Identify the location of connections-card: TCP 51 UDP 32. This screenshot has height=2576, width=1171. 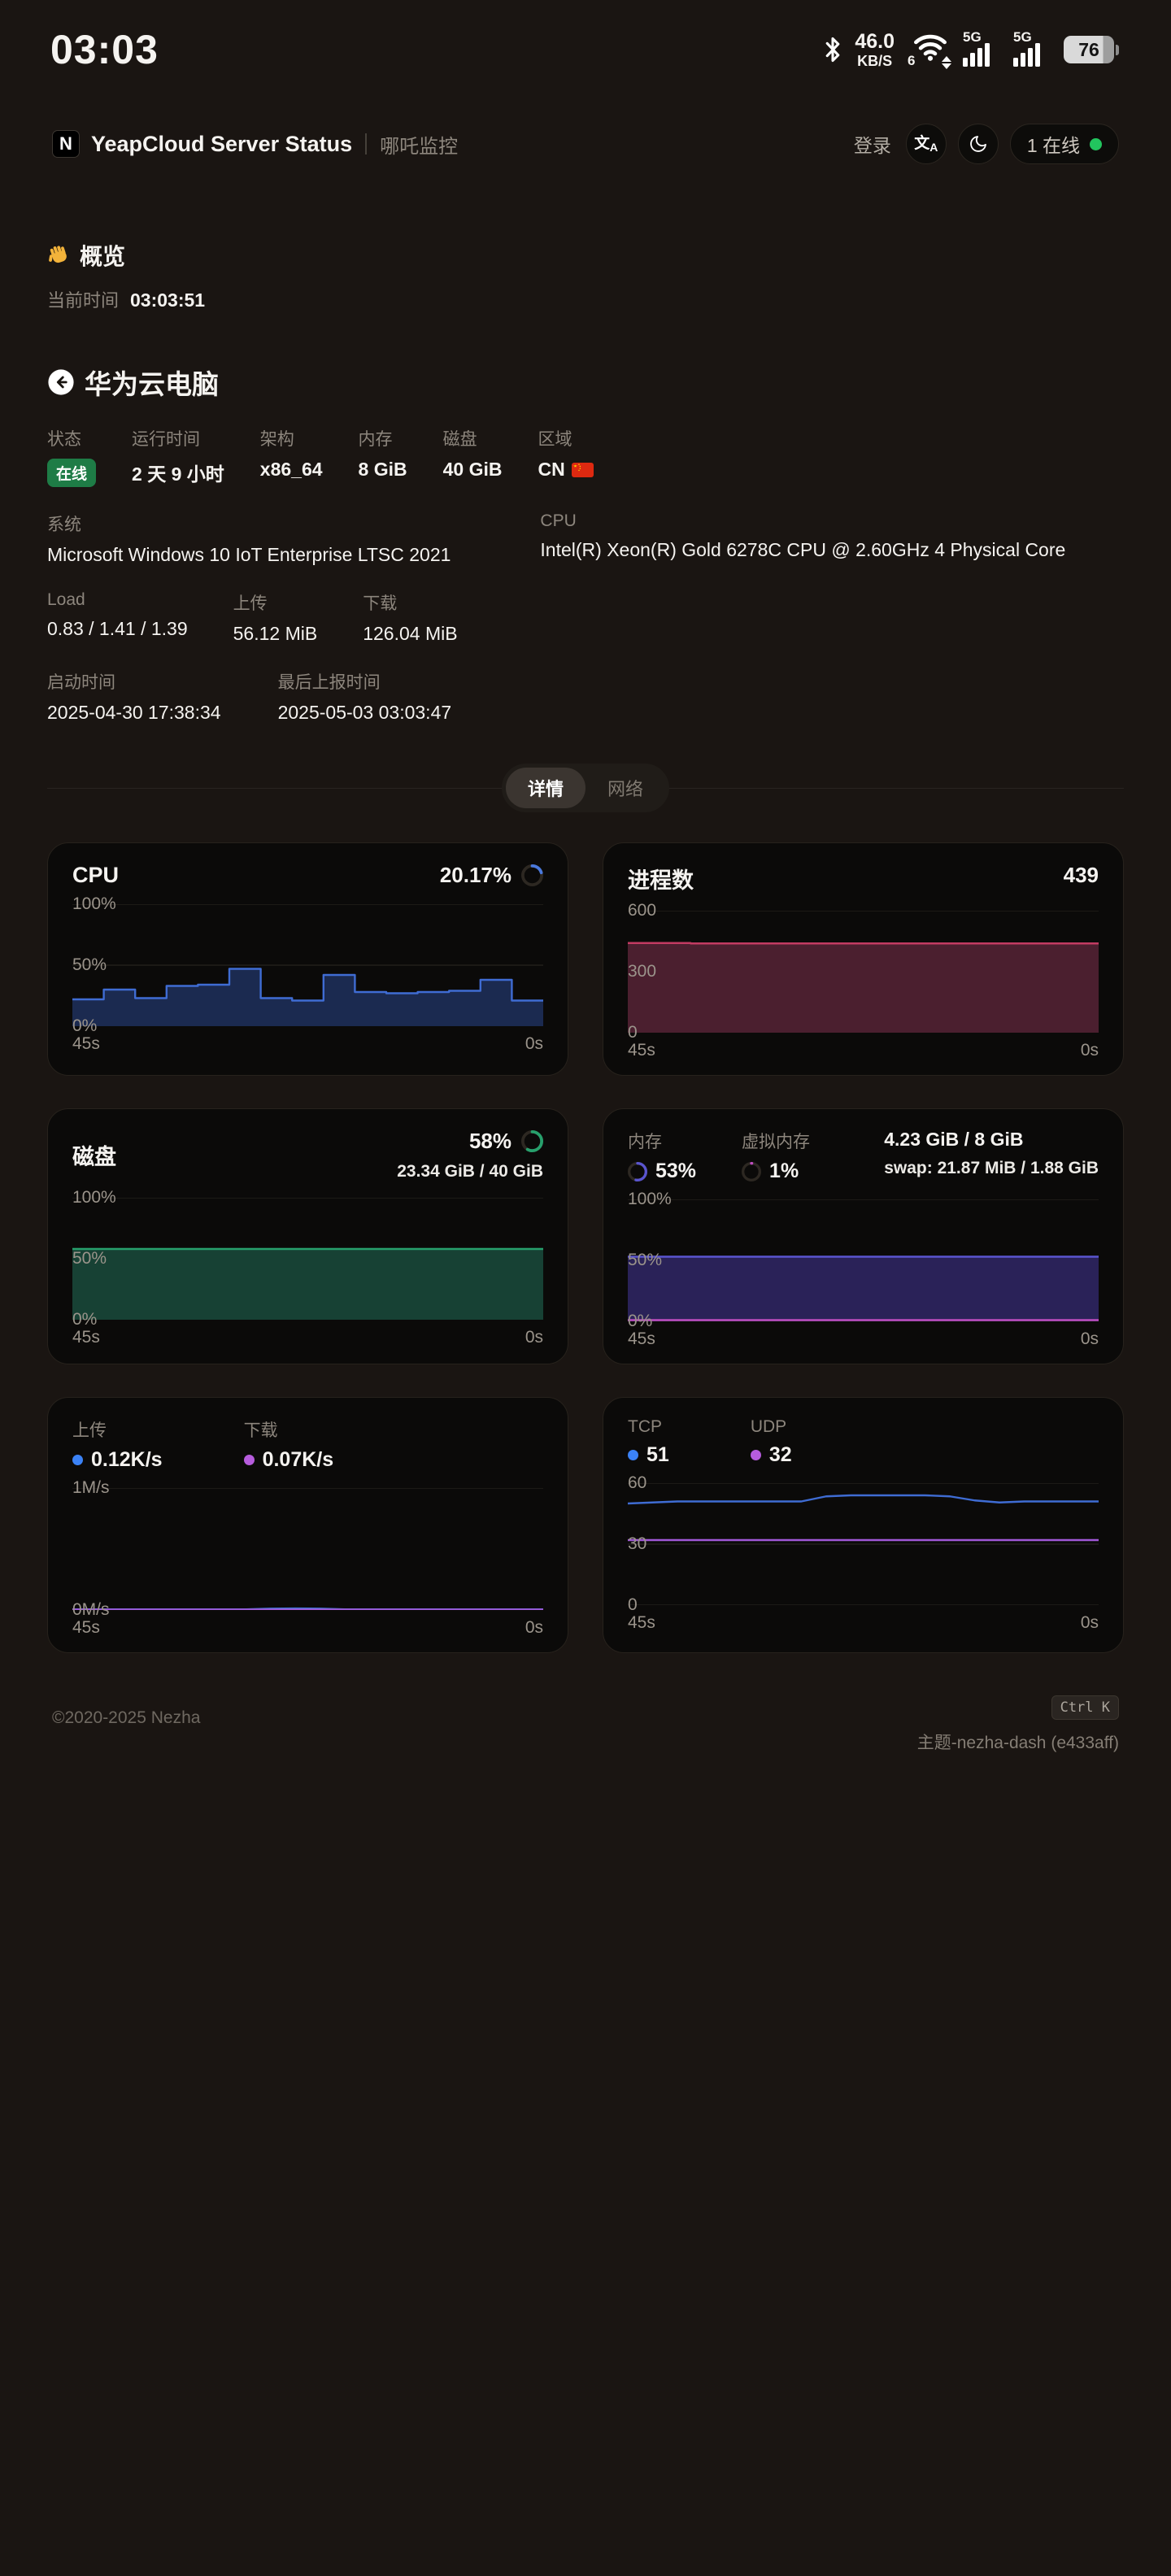
(864, 1525).